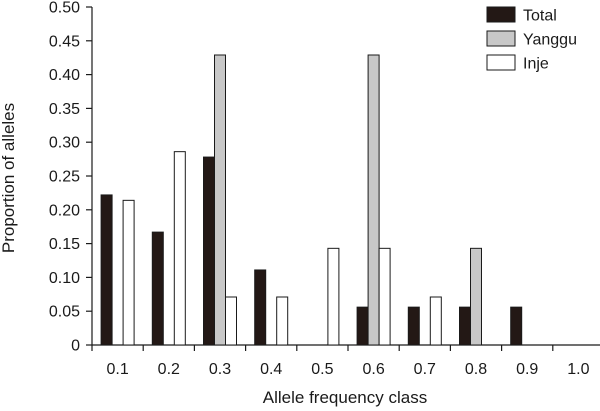 This screenshot has width=600, height=411. What do you see at coordinates (435, 321) in the screenshot?
I see `bar-inje-0.7` at bounding box center [435, 321].